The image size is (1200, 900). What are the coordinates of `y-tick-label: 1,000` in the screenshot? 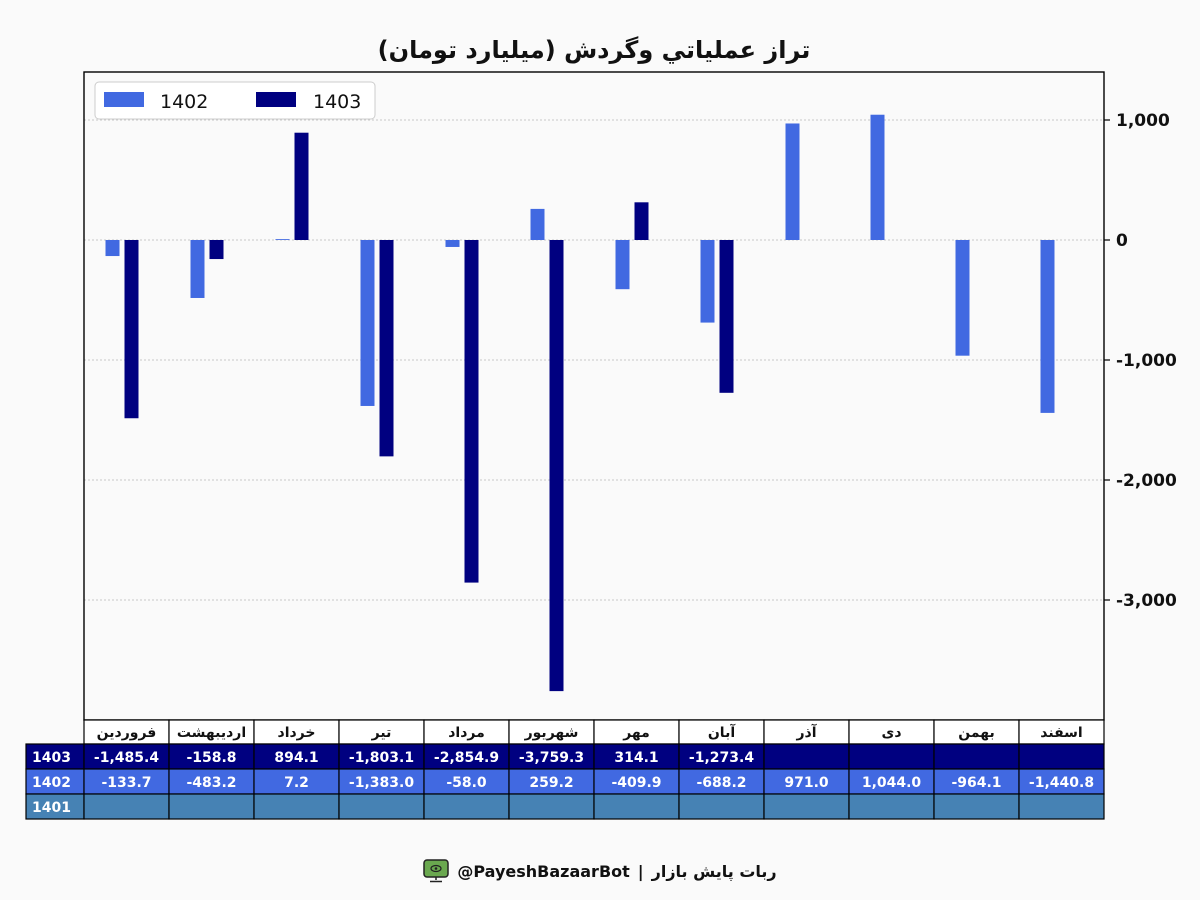 It's located at (1143, 121).